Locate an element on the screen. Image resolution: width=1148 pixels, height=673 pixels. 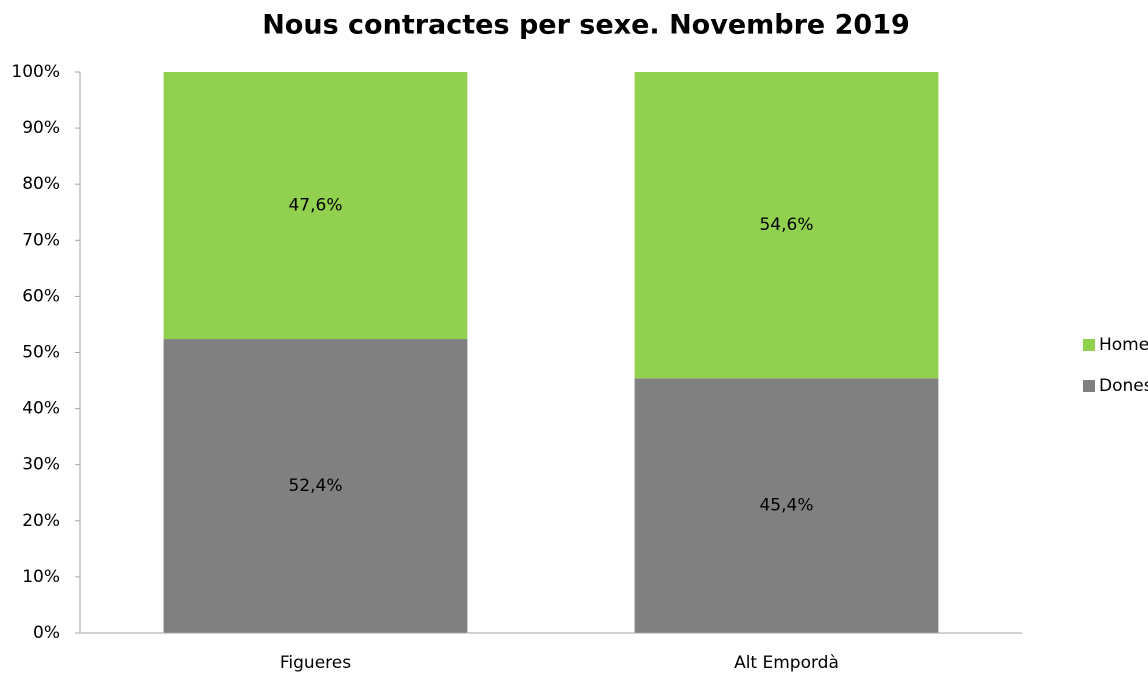
data-label: 52,4% is located at coordinates (315, 486).